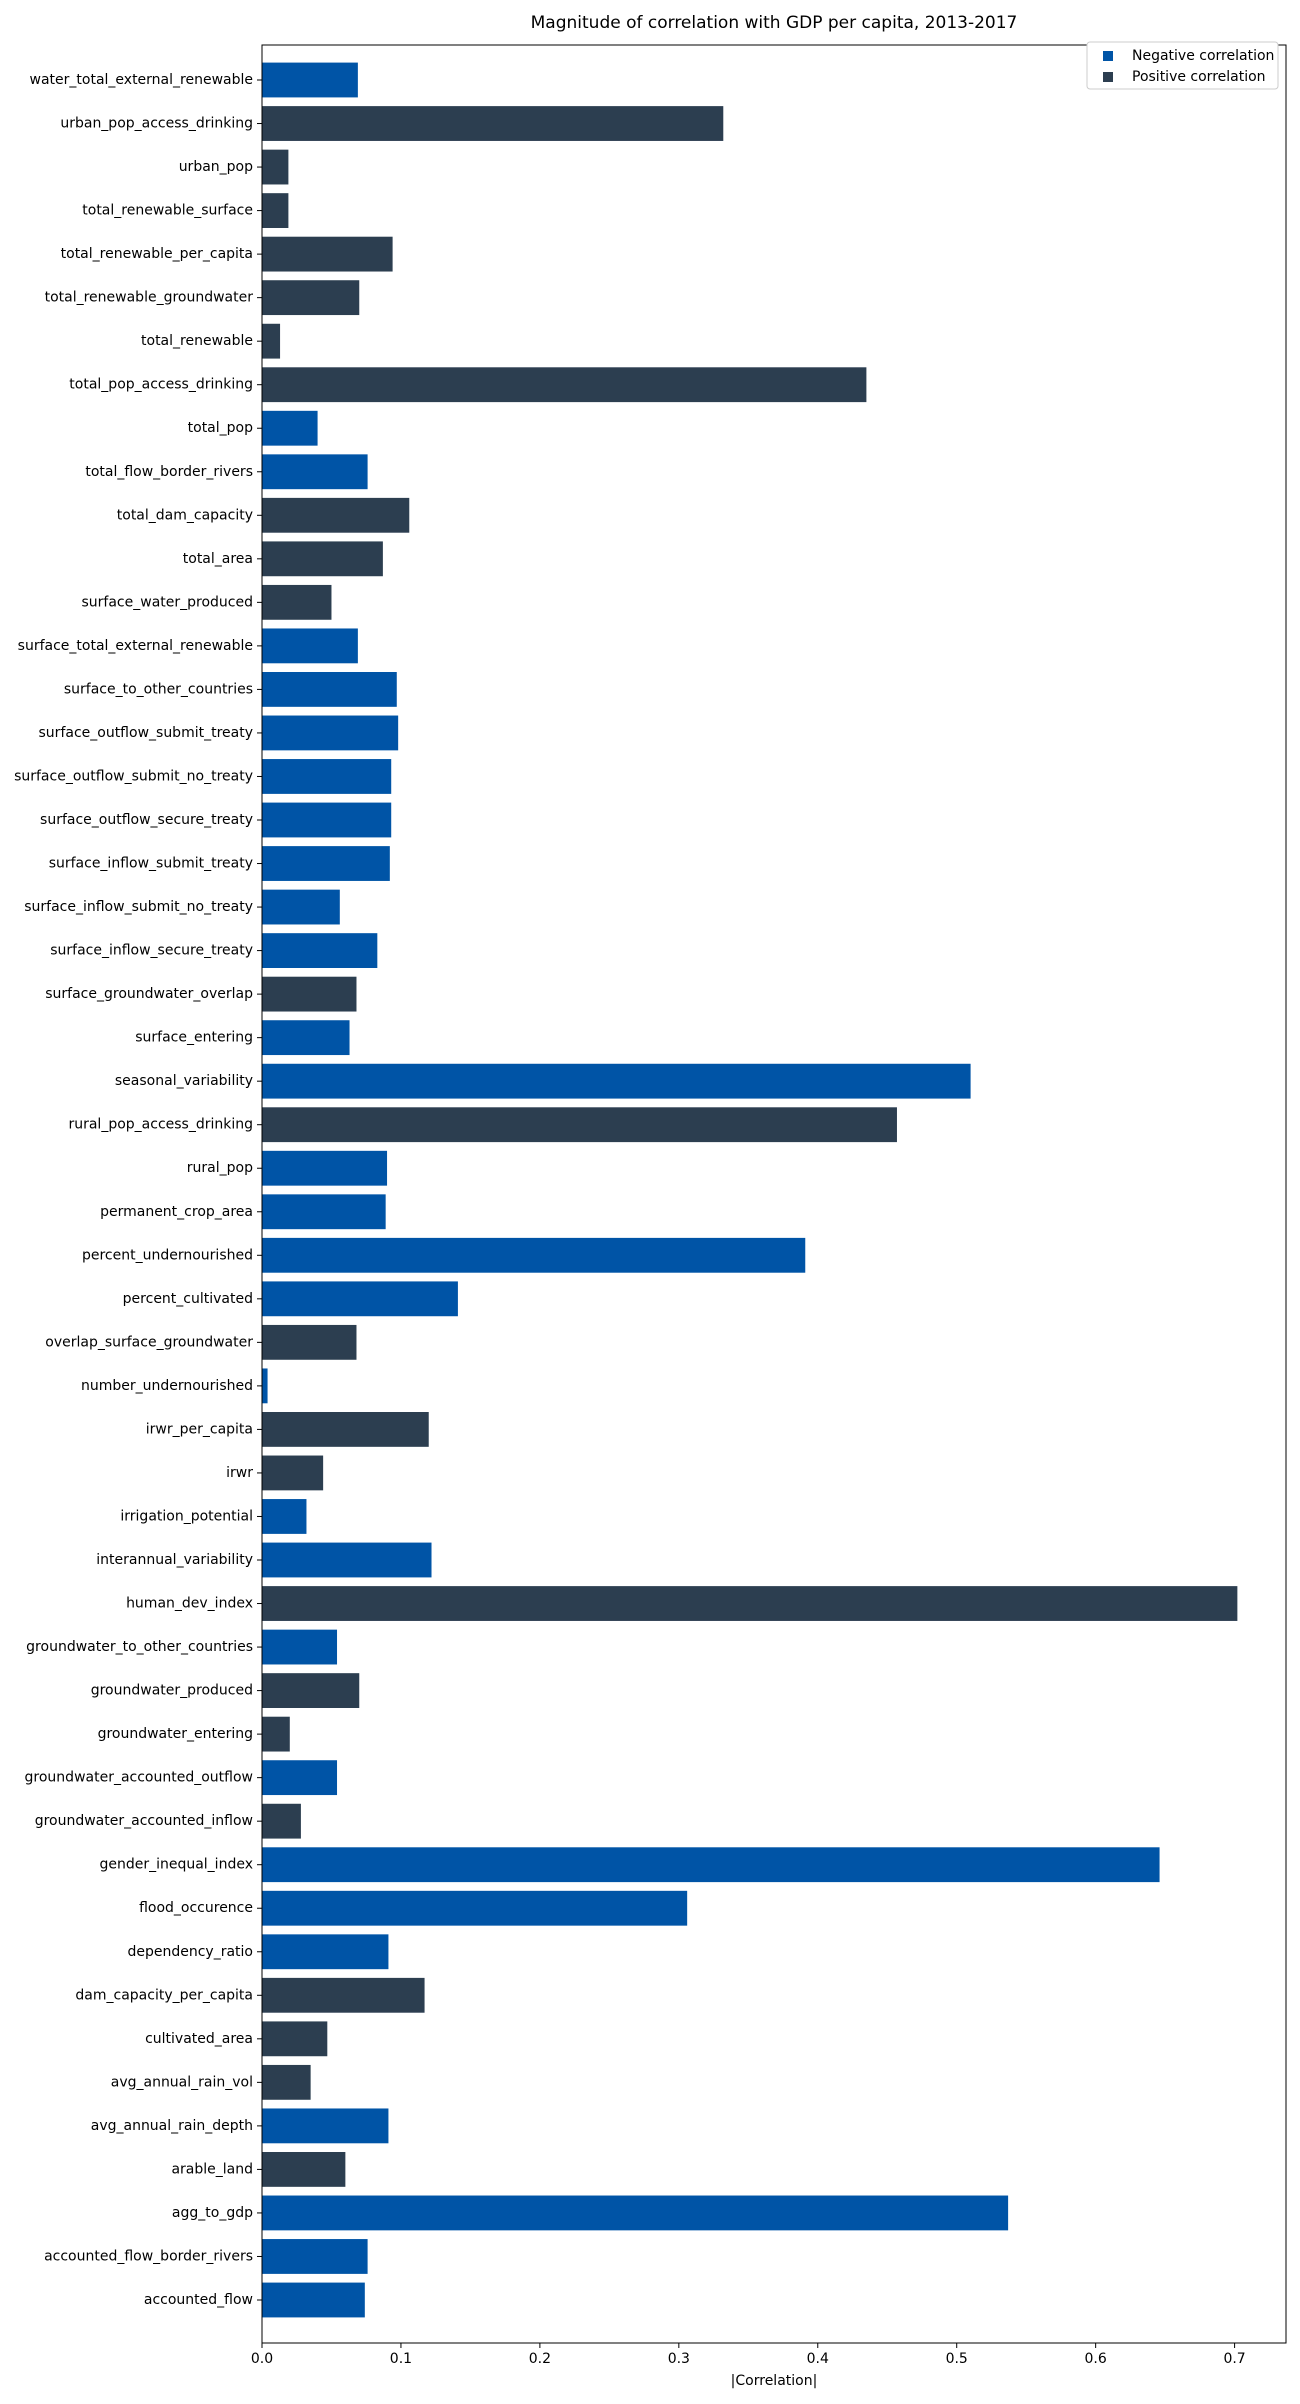 The height and width of the screenshot is (2404, 1300). I want to click on bar-total_flow_border_rivers, so click(315, 472).